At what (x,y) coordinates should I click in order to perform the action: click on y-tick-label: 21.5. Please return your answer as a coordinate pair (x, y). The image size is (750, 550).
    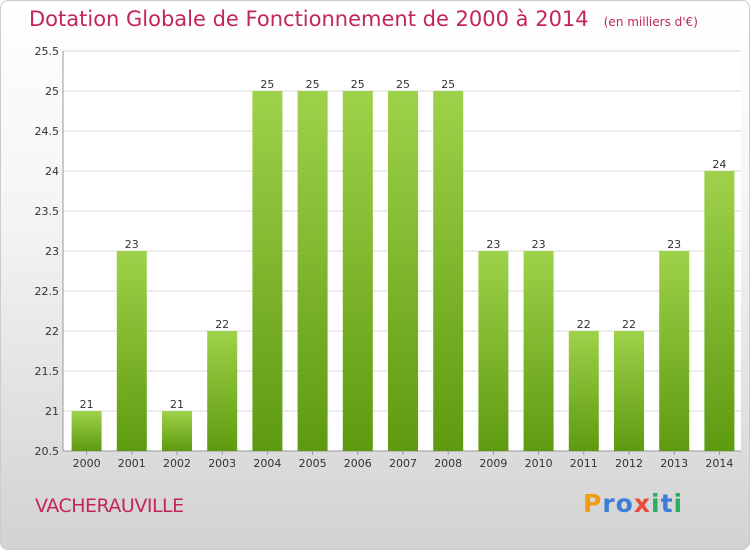
    Looking at the image, I should click on (47, 371).